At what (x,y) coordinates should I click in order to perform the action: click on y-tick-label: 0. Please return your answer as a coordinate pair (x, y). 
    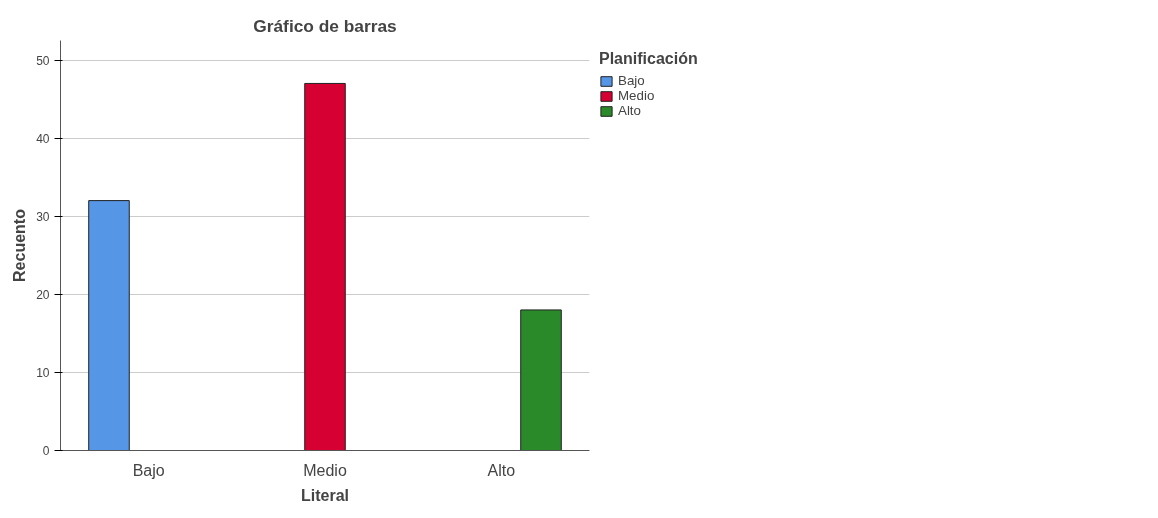
    Looking at the image, I should click on (46, 451).